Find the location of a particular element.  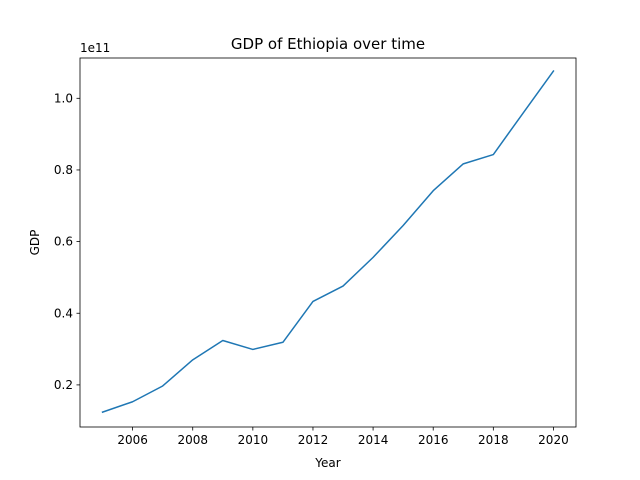

y-tick-label: 1.0 is located at coordinates (63, 98).